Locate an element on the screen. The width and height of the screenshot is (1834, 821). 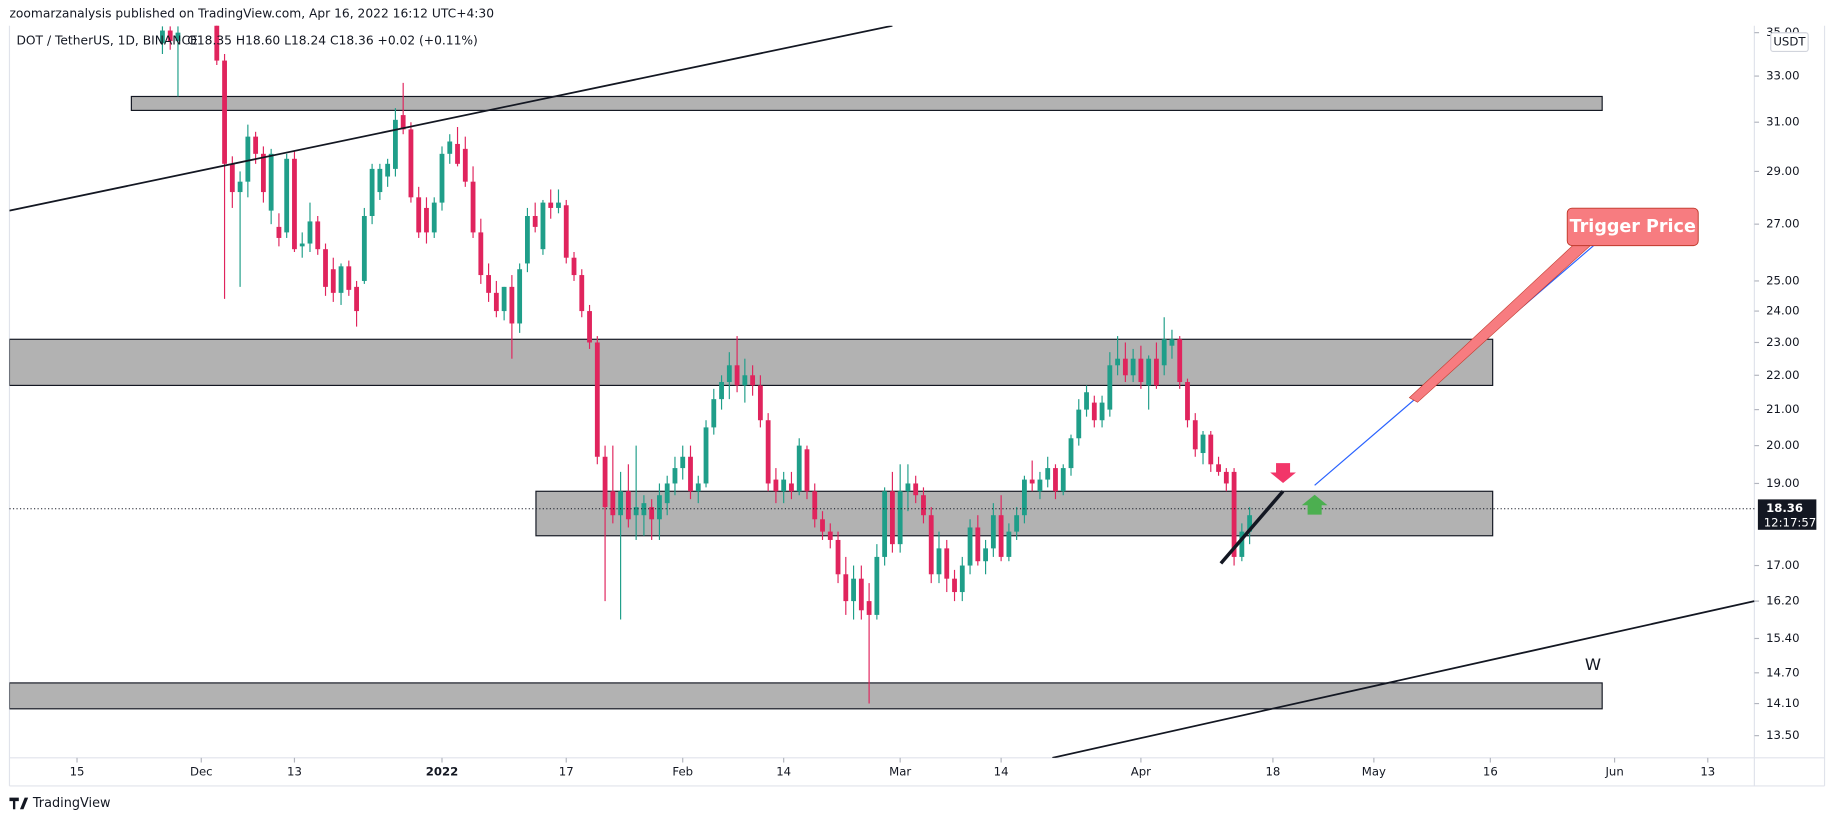
trigger-label: Trigger Price is located at coordinates (1633, 227).